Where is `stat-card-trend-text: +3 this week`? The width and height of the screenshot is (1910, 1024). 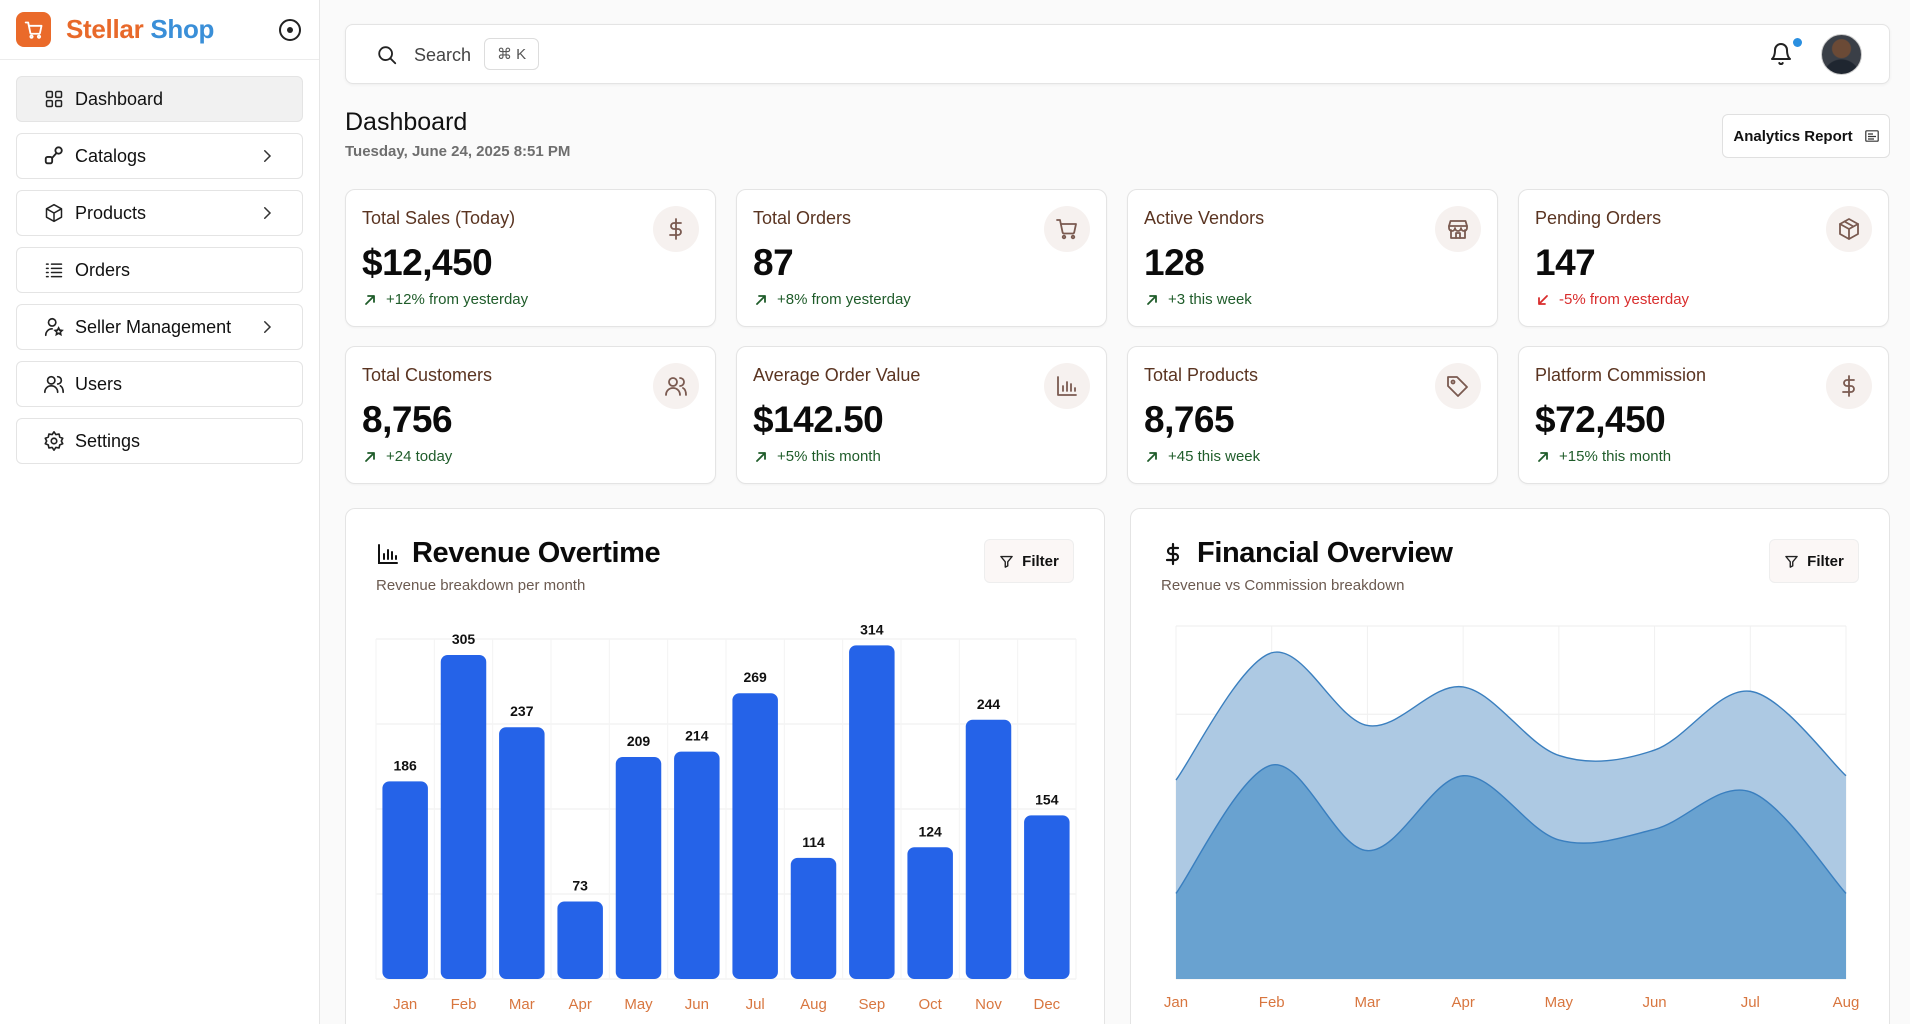
stat-card-trend-text: +3 this week is located at coordinates (1210, 299).